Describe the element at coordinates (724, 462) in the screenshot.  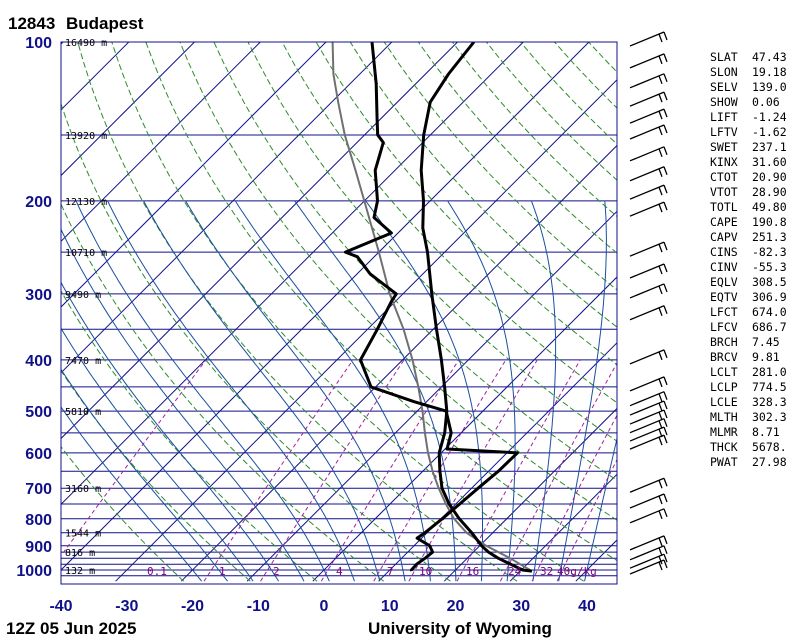
I see `index-name: PWAT` at that location.